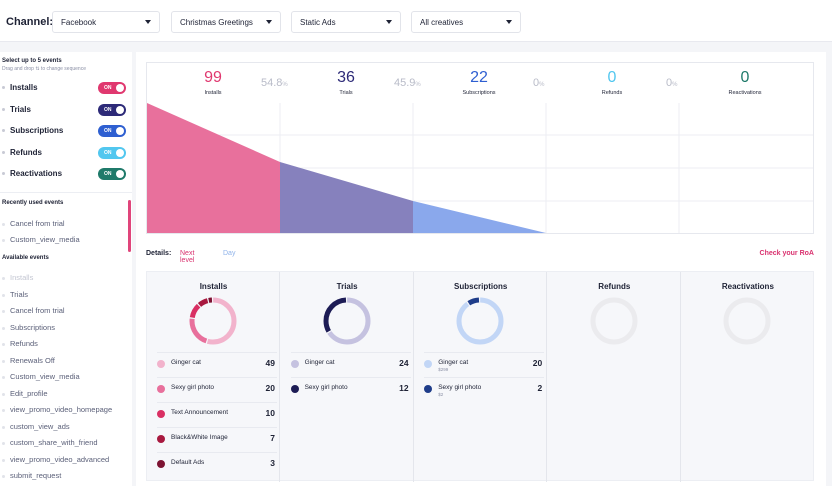 This screenshot has width=832, height=486. I want to click on creative-name: Black&White Image, so click(199, 437).